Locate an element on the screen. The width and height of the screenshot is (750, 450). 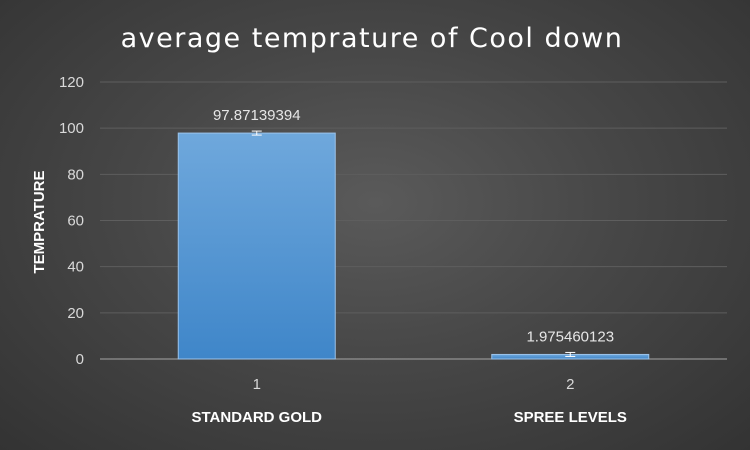
data-label: 1.975460123 is located at coordinates (570, 336).